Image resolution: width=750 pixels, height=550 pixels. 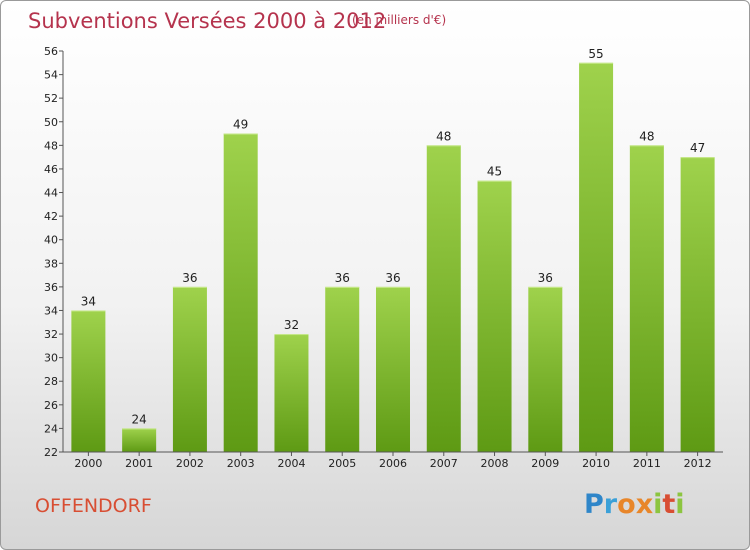 What do you see at coordinates (51, 263) in the screenshot?
I see `y-tick-label: 38` at bounding box center [51, 263].